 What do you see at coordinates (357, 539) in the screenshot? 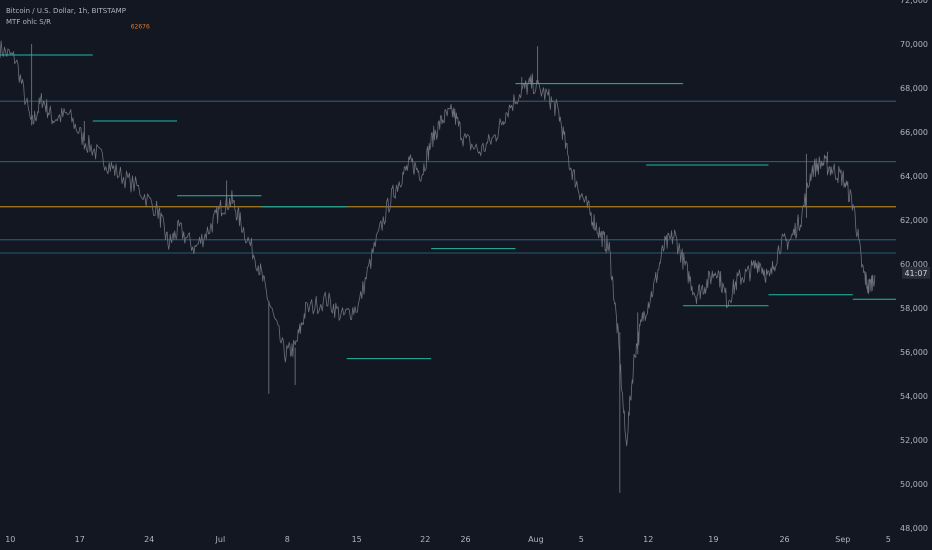
I see `time-tick-label: 15` at bounding box center [357, 539].